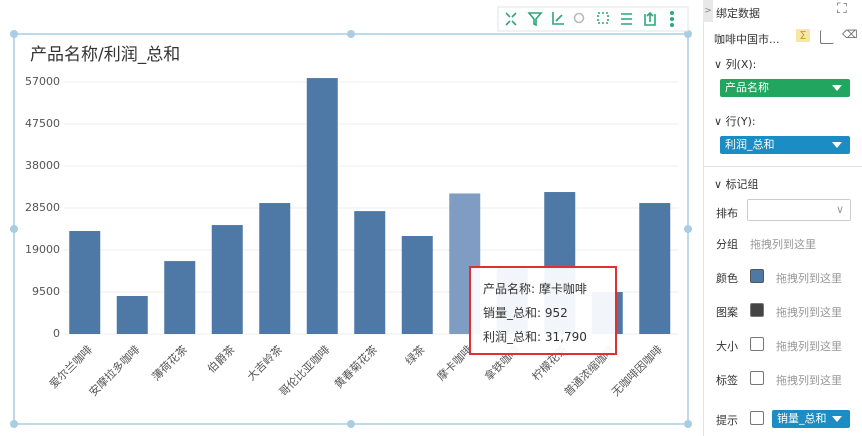  What do you see at coordinates (42, 165) in the screenshot?
I see `y-tick-label: 38000` at bounding box center [42, 165].